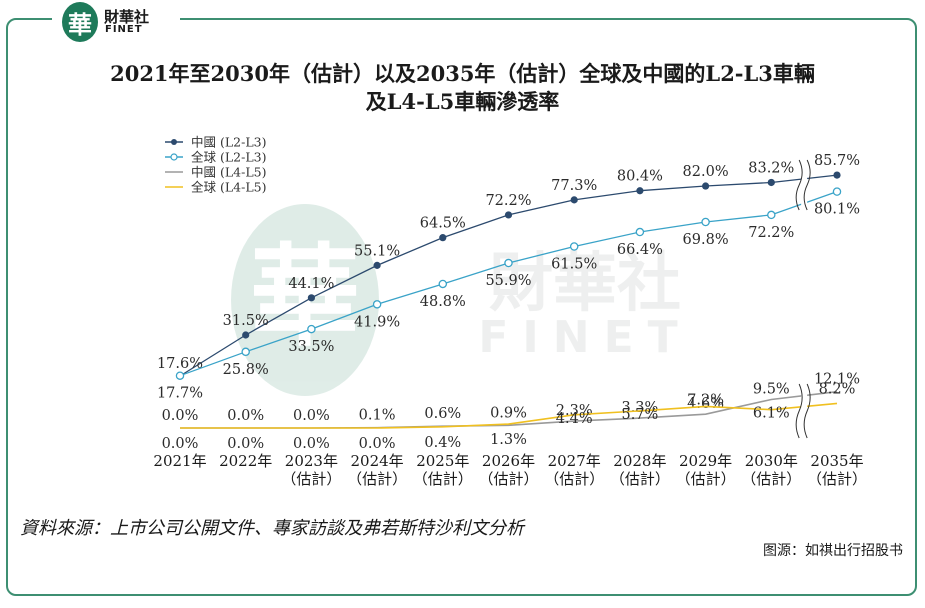  I want to click on data-label-global_l4l5: 5.7%, so click(639, 415).